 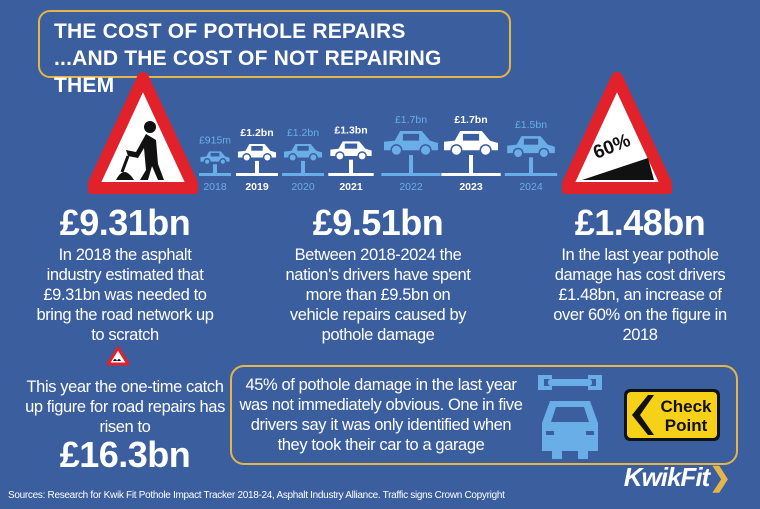 What do you see at coordinates (125, 222) in the screenshot?
I see `left-value: £9.31bn` at bounding box center [125, 222].